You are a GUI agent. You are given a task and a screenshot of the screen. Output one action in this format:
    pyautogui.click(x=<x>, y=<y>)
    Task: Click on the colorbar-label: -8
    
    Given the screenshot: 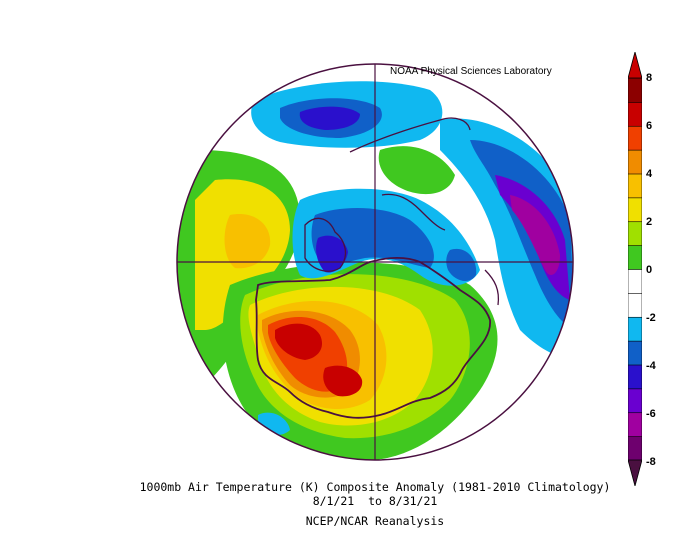 What is the action you would take?
    pyautogui.click(x=651, y=462)
    